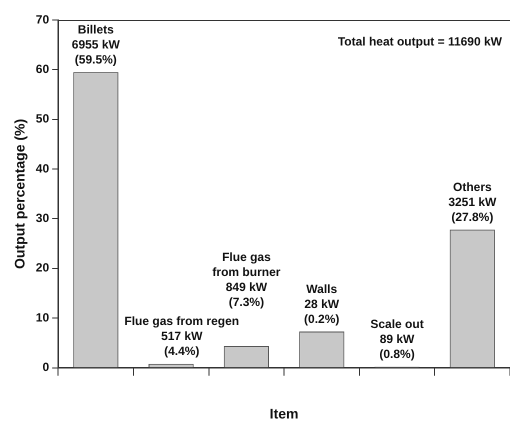 This screenshot has width=518, height=435. I want to click on y-tick-label: 0, so click(46, 367).